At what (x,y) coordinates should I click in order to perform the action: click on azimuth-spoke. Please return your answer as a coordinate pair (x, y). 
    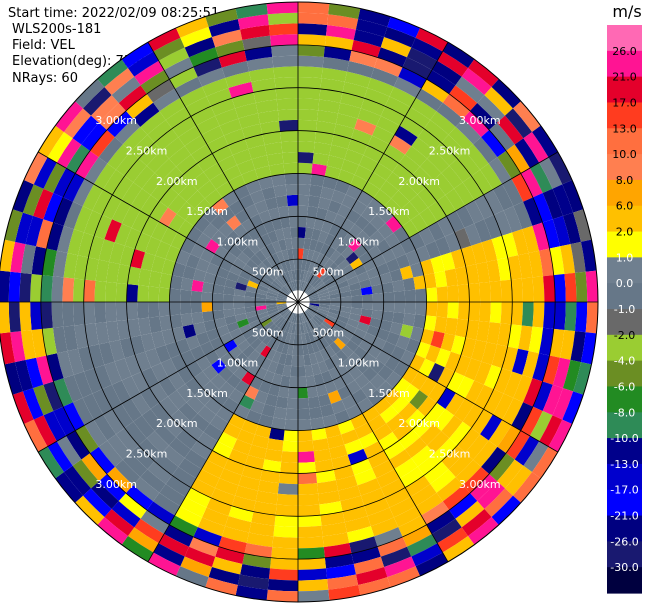
    Looking at the image, I should click on (428, 377).